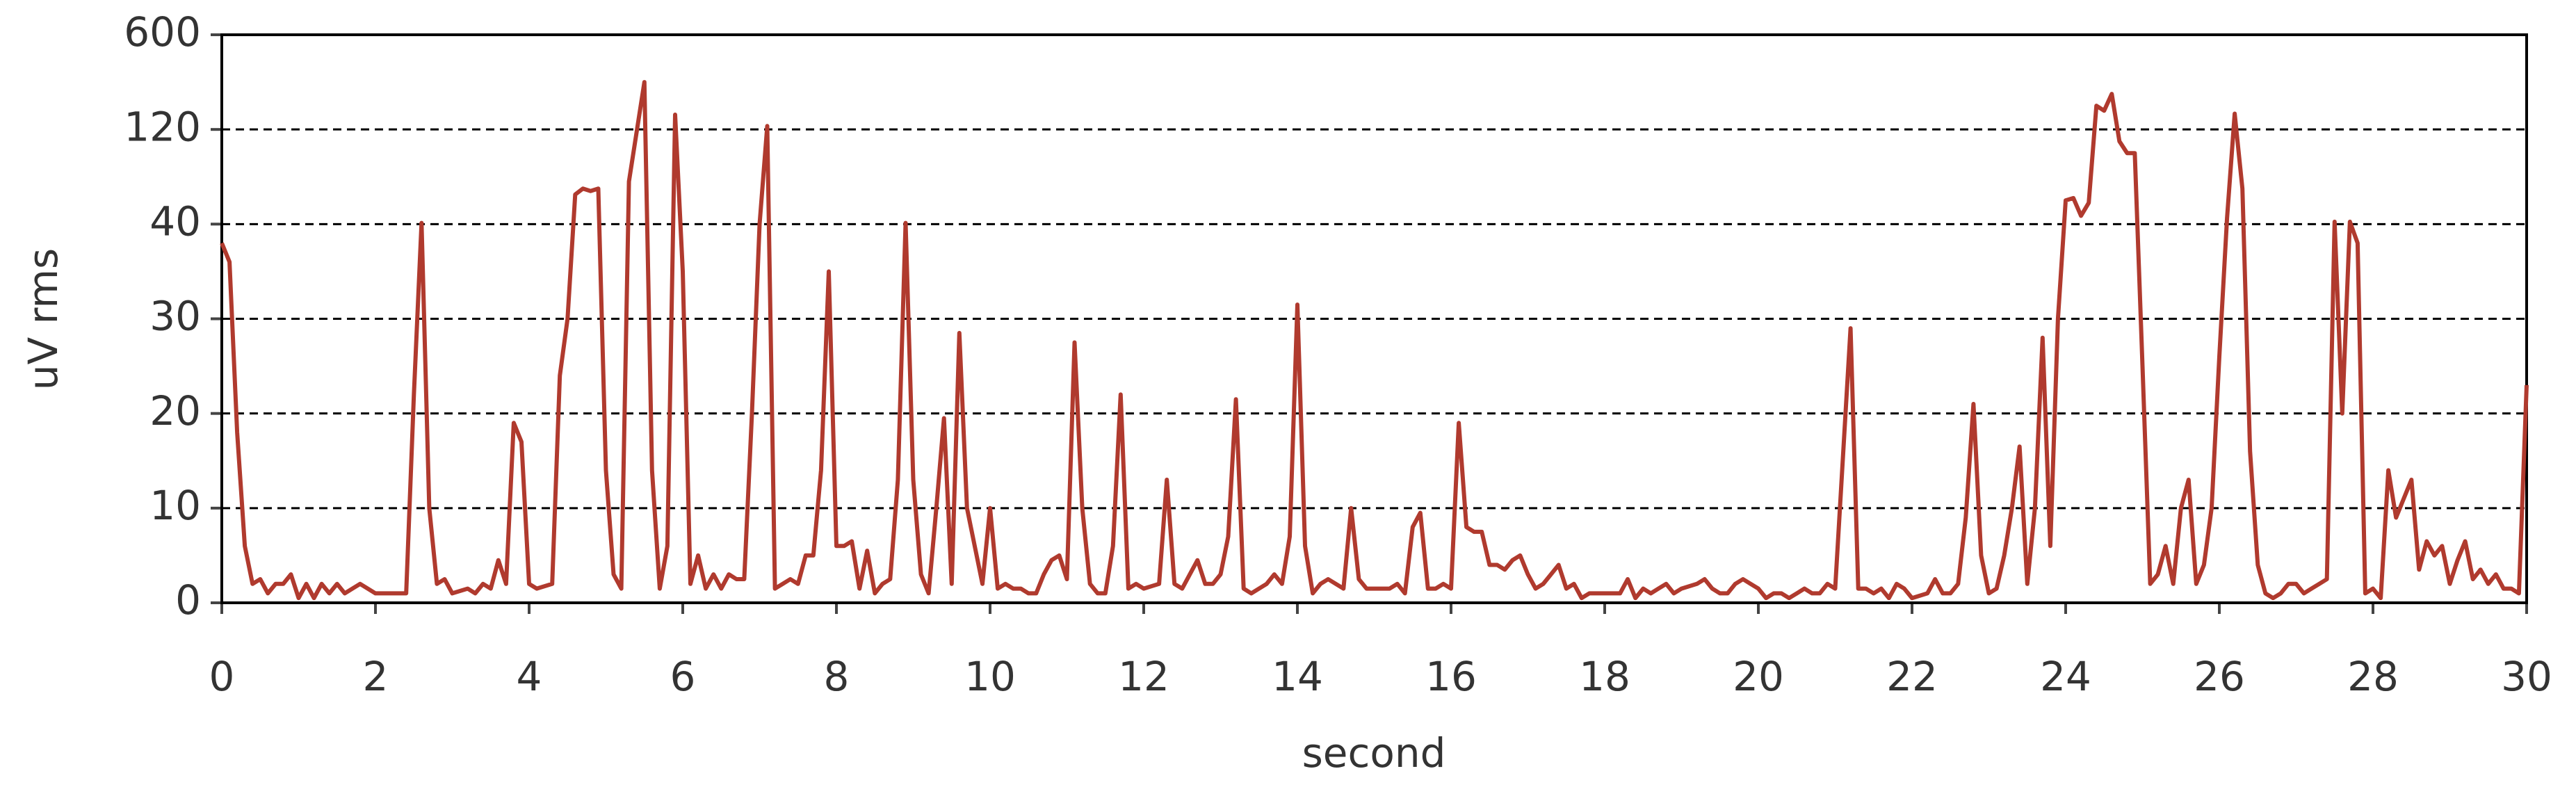 The image size is (2576, 794). Describe the element at coordinates (1297, 676) in the screenshot. I see `x-tick-label: 14` at that location.